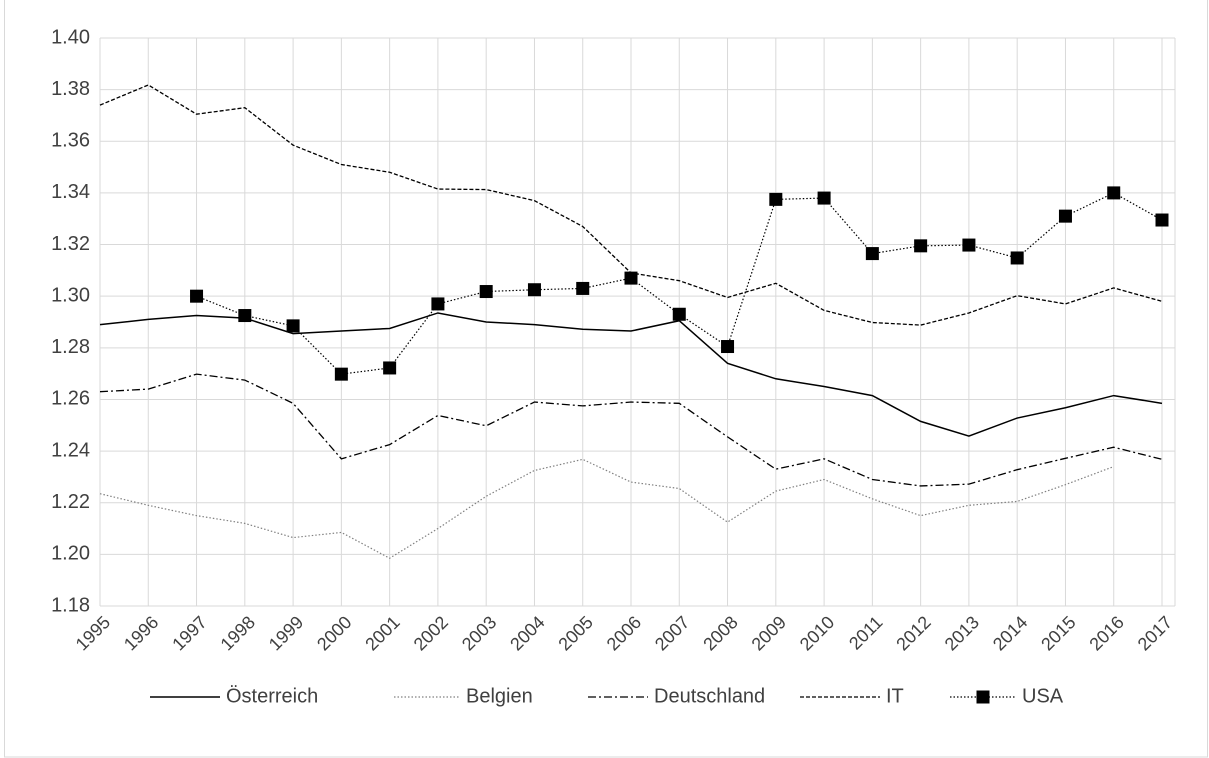  I want to click on x-tick-label: 2000, so click(334, 633).